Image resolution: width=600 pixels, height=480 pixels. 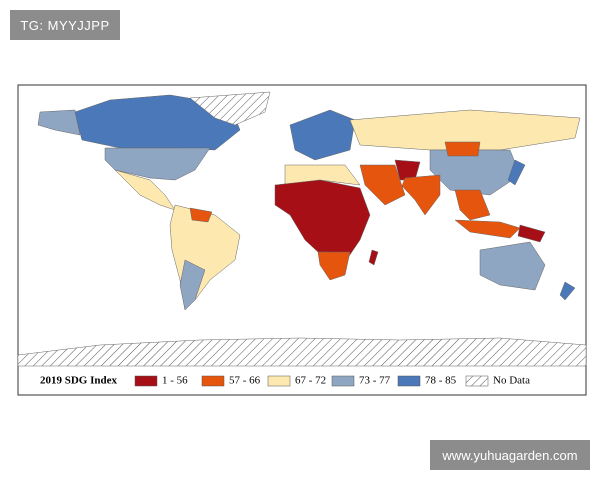 I want to click on japan, so click(x=516, y=172).